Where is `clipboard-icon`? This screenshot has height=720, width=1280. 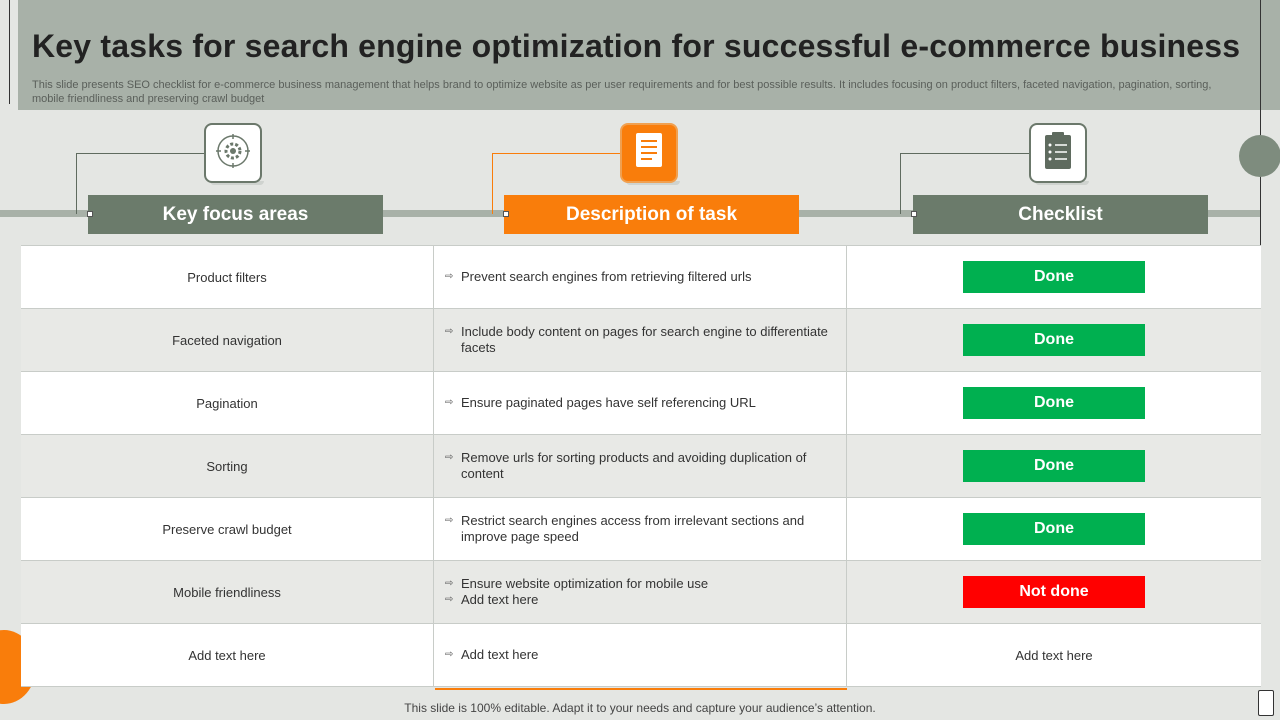
clipboard-icon is located at coordinates (1058, 153).